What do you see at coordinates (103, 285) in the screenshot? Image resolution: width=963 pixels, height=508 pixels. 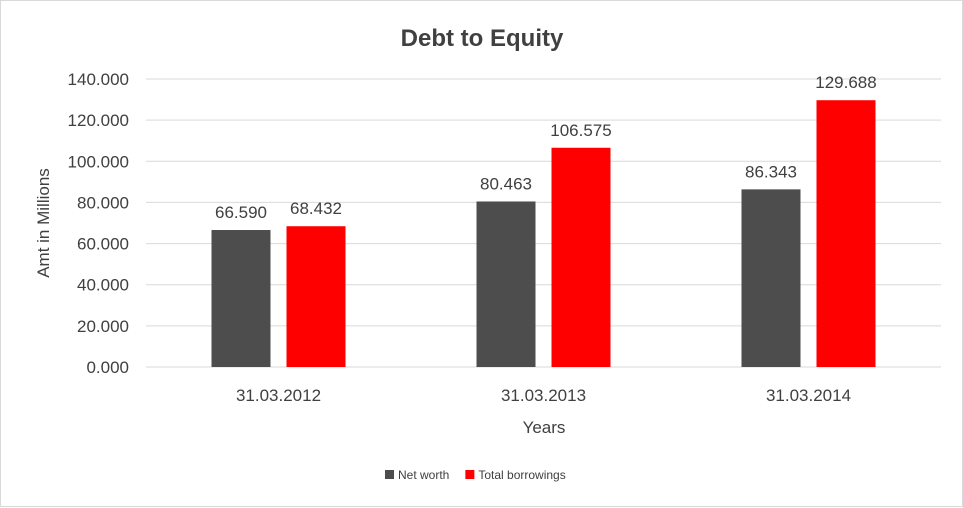 I see `y-tick-label: 40.000` at bounding box center [103, 285].